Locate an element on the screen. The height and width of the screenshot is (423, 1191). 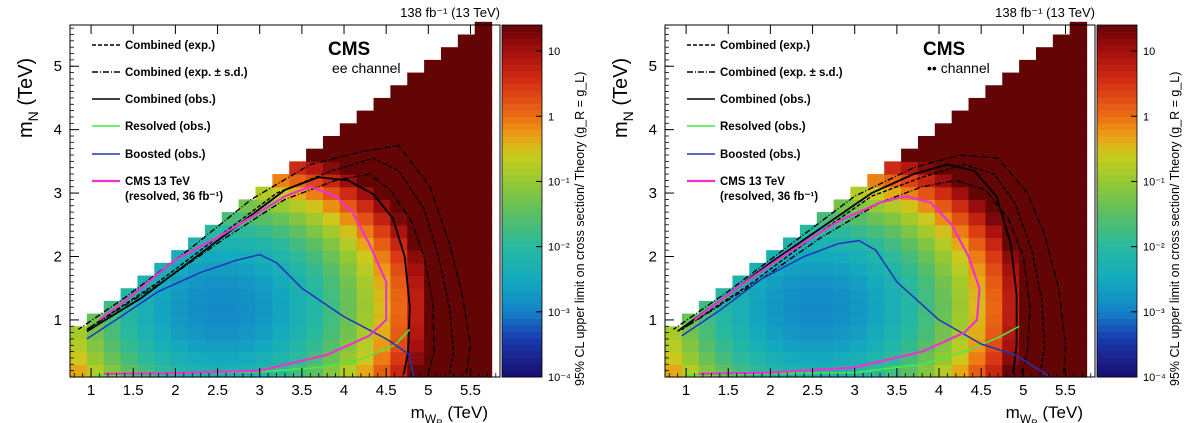
colorbar-tick-label: 10⁻² is located at coordinates (1154, 248).